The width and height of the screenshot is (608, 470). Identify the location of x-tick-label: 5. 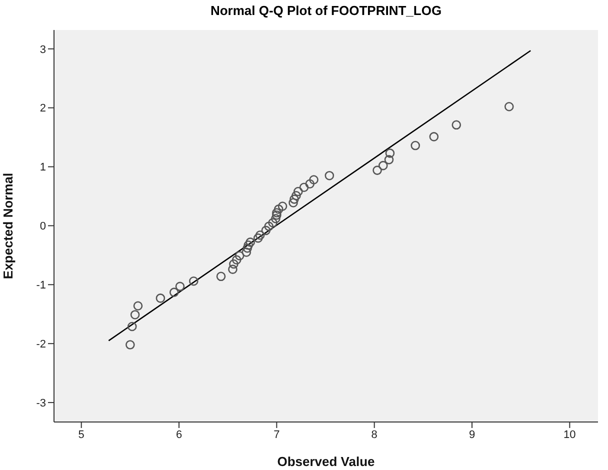
(81, 434).